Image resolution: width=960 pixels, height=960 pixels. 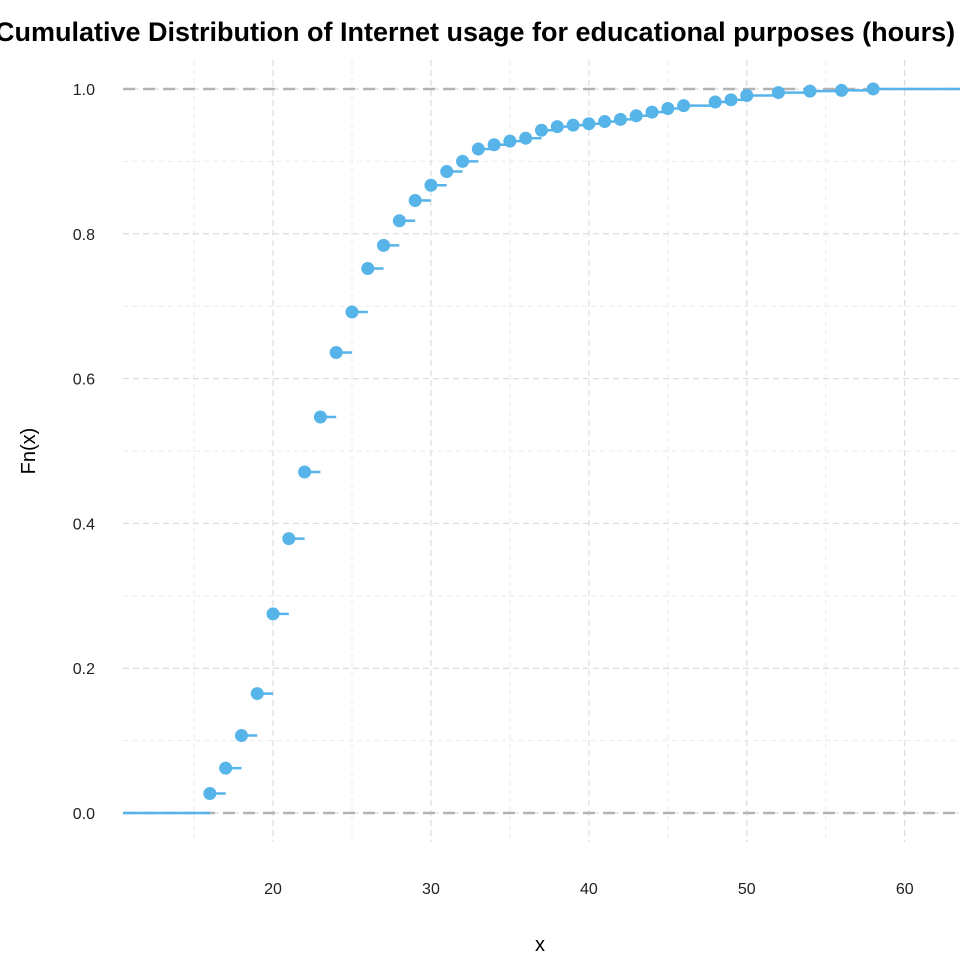 What do you see at coordinates (905, 889) in the screenshot?
I see `x-tick-label: 60` at bounding box center [905, 889].